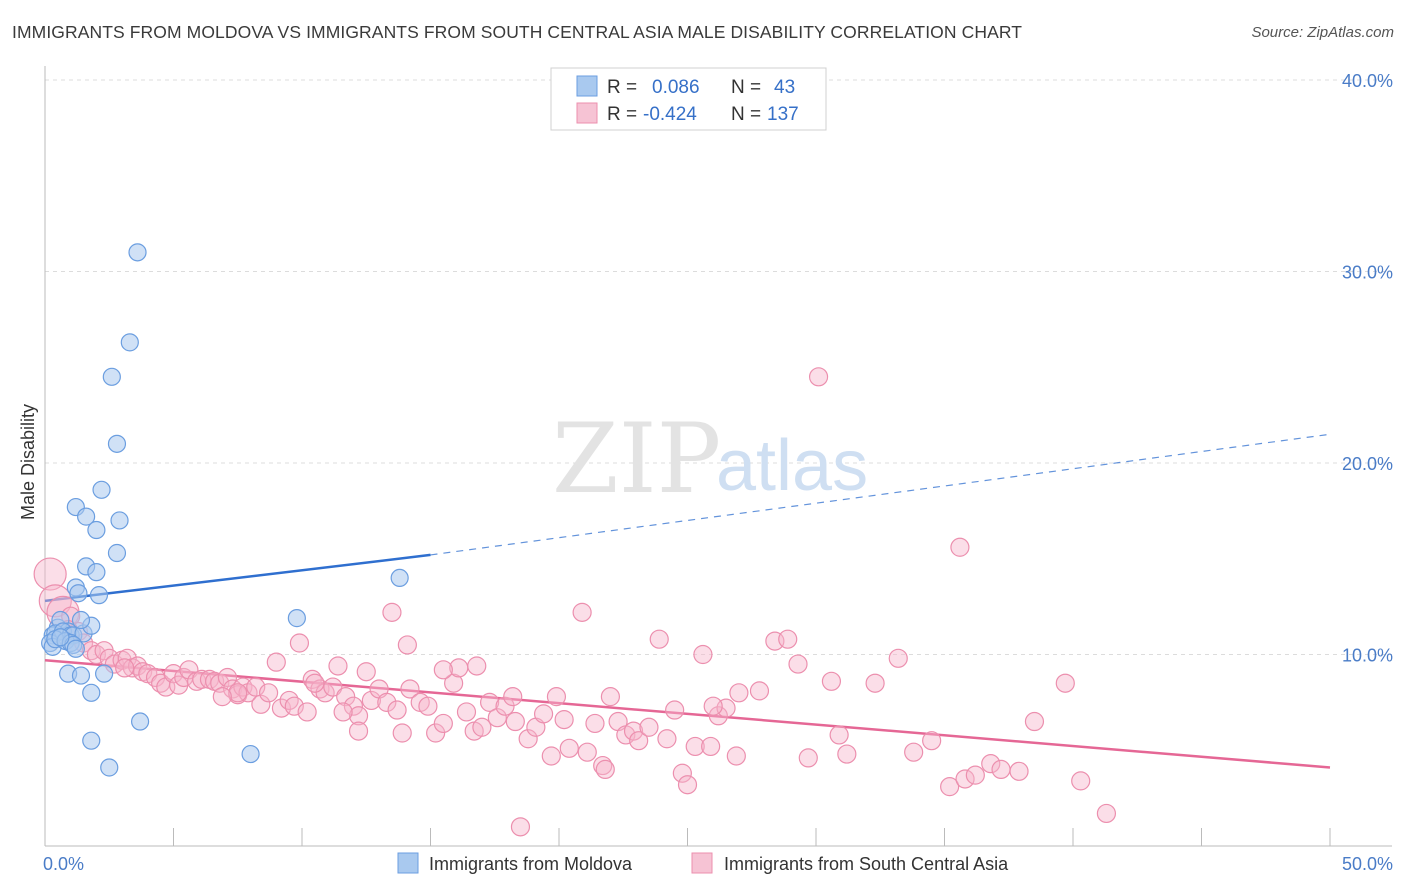  I want to click on legend-n-value-sca: 137, so click(783, 114).